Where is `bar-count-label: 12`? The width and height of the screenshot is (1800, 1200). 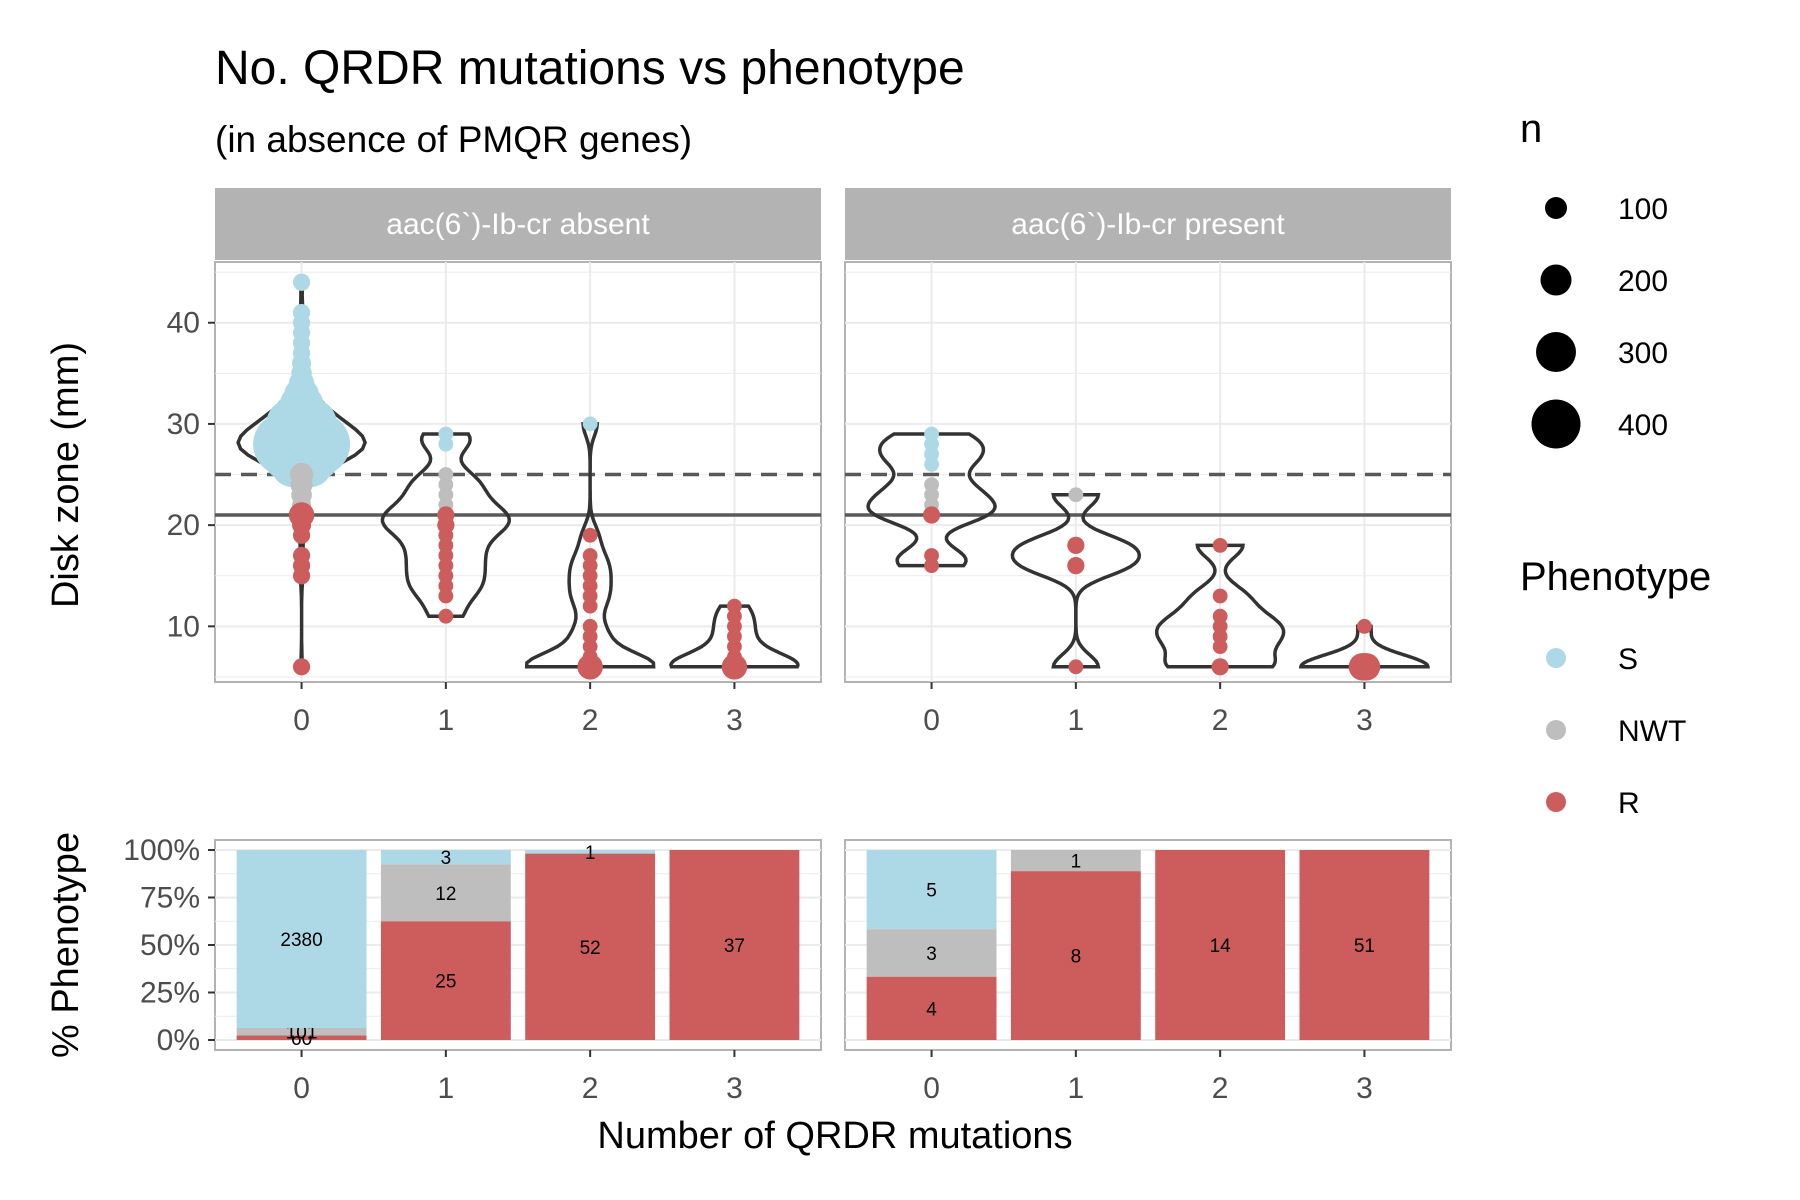
bar-count-label: 12 is located at coordinates (445, 894).